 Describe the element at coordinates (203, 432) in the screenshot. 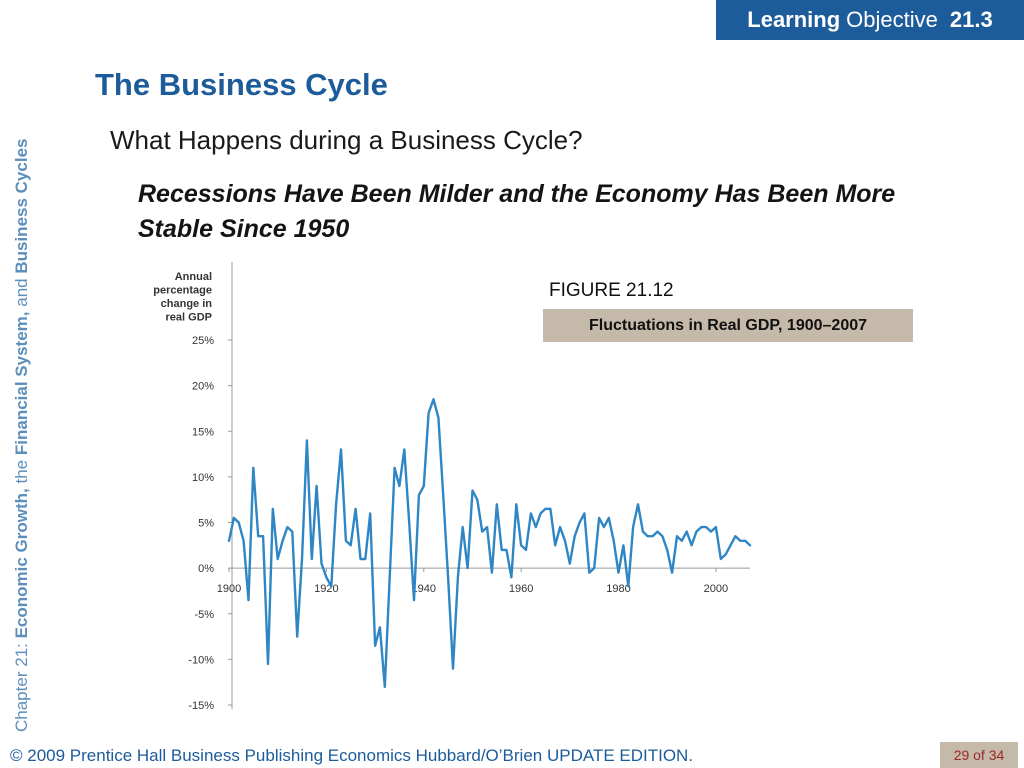

I see `y-tick-label: 15%` at that location.